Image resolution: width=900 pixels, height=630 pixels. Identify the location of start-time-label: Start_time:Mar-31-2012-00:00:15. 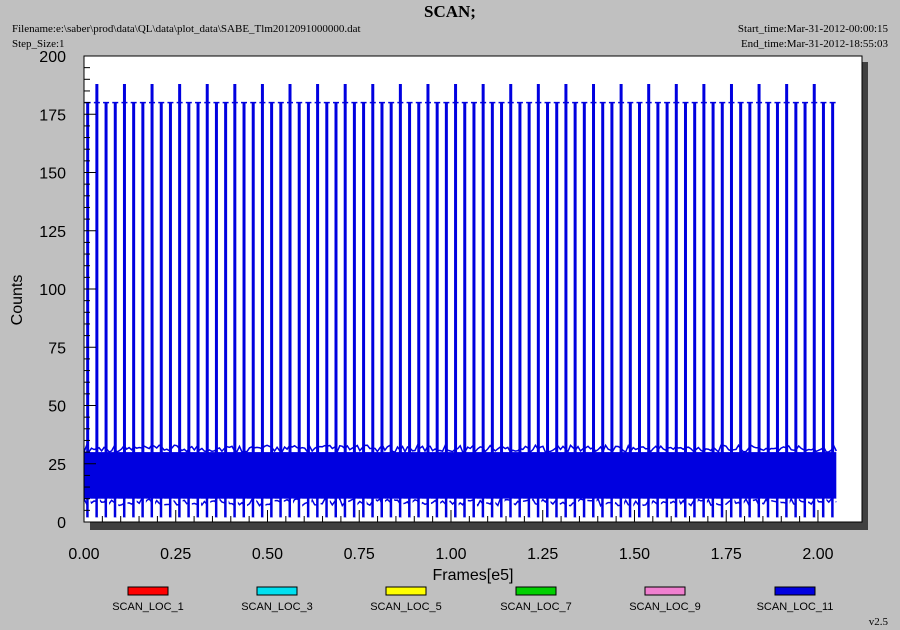
(812, 29).